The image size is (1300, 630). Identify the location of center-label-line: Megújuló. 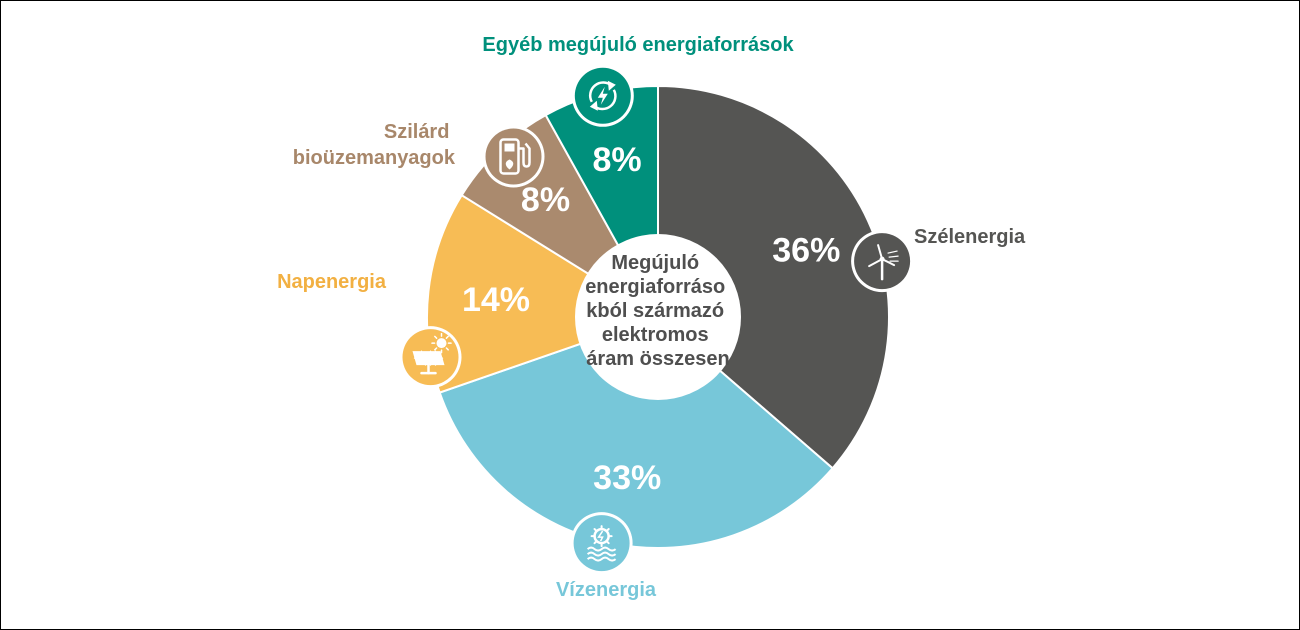
(655, 263).